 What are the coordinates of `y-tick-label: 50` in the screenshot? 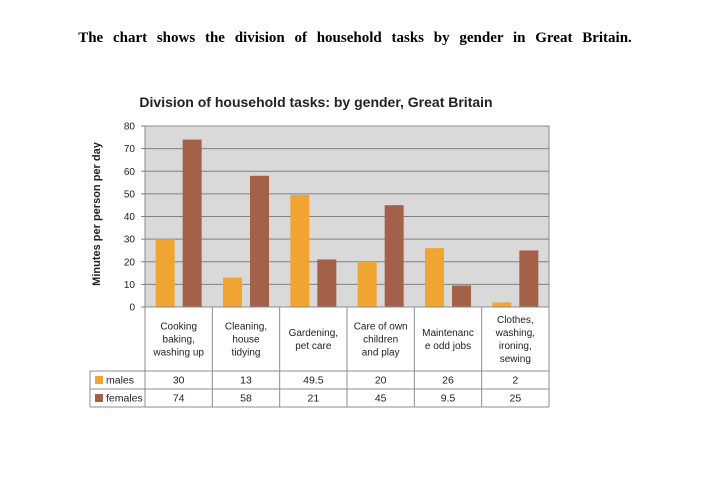 It's located at (130, 194).